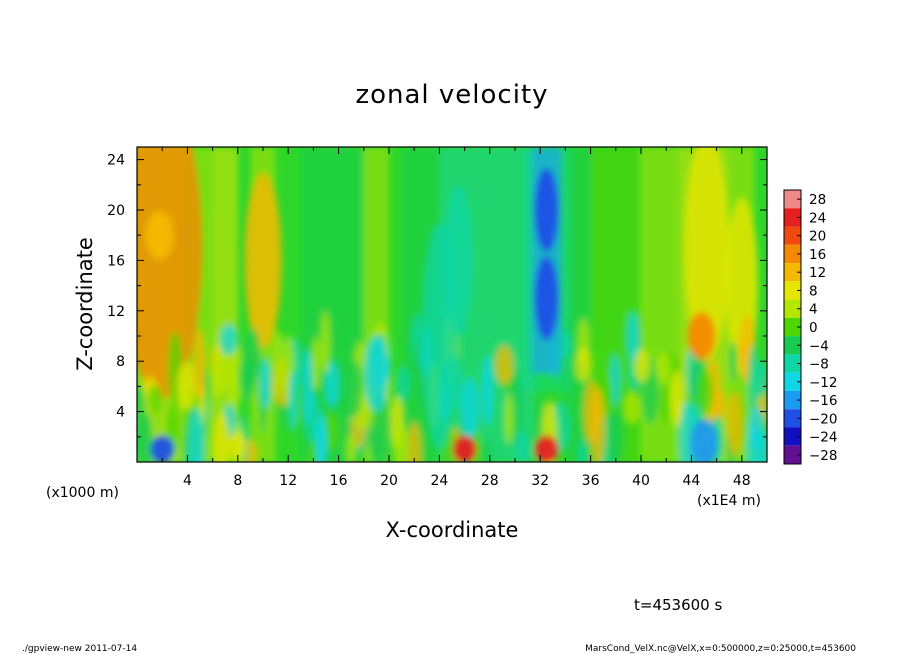 This screenshot has height=654, width=904. What do you see at coordinates (678, 605) in the screenshot?
I see `time-label: t=453600 s` at bounding box center [678, 605].